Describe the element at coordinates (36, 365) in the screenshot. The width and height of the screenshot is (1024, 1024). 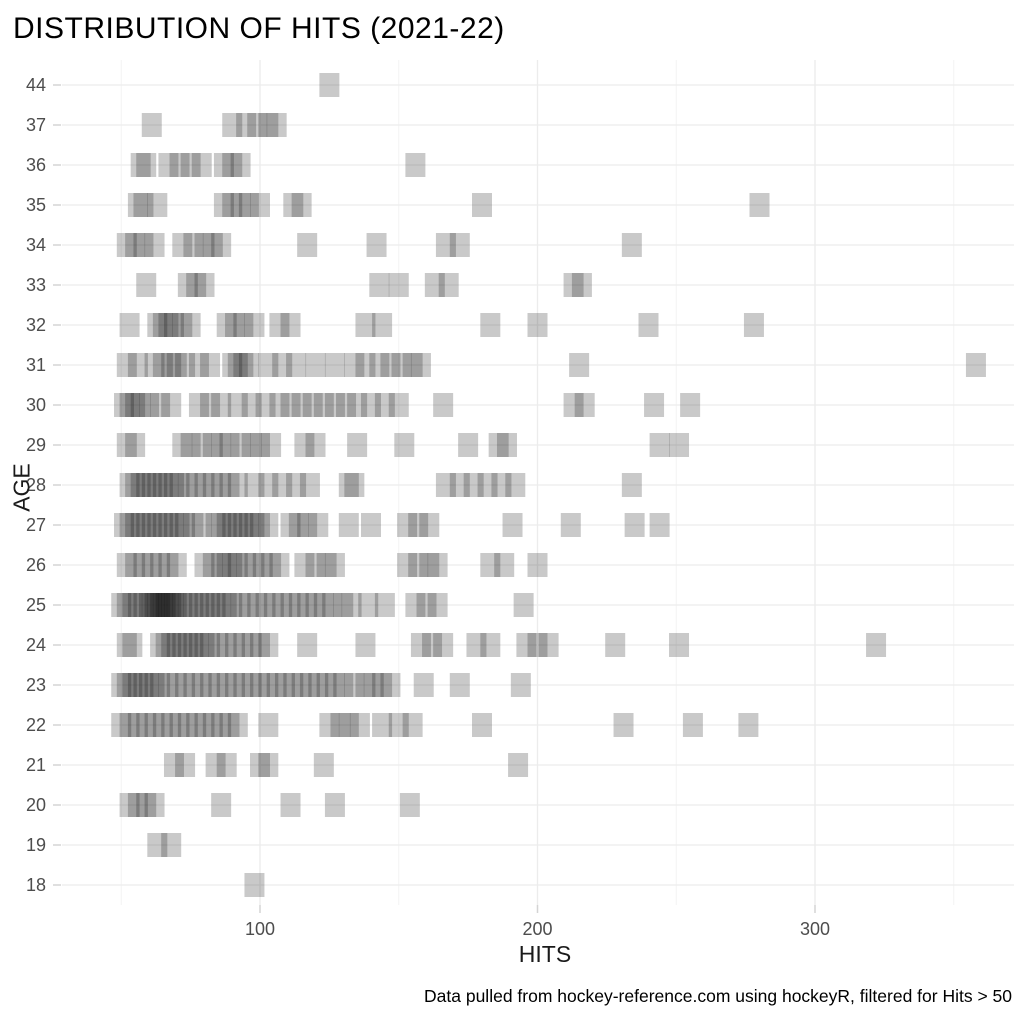
I see `y-tick-label: 31` at that location.